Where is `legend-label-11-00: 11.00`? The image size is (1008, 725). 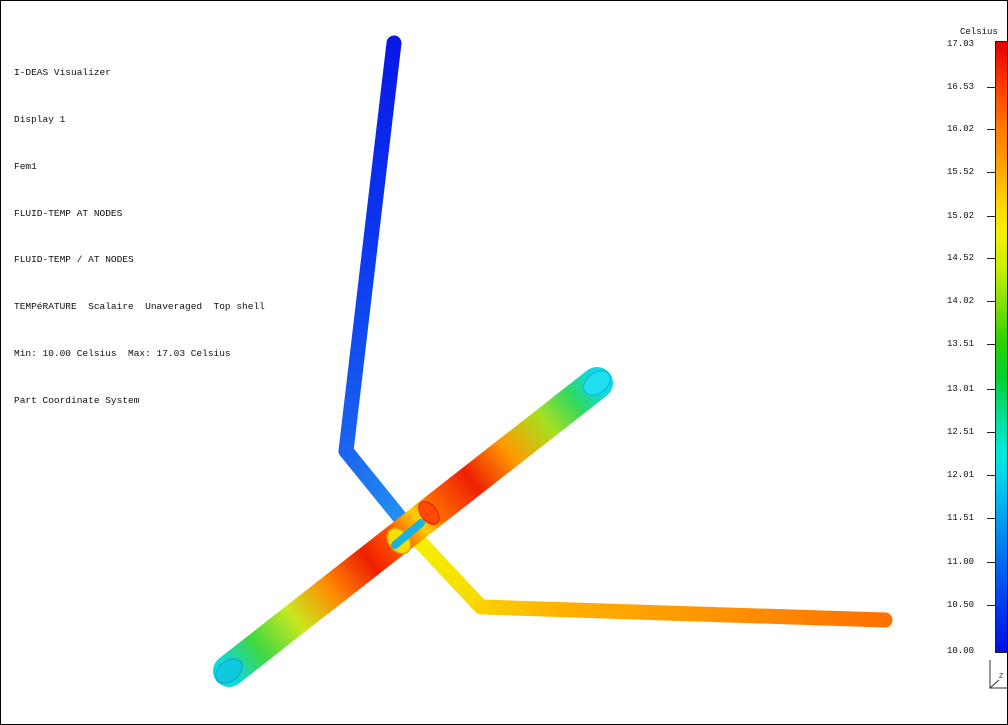
legend-label-11-00: 11.00 is located at coordinates (961, 562).